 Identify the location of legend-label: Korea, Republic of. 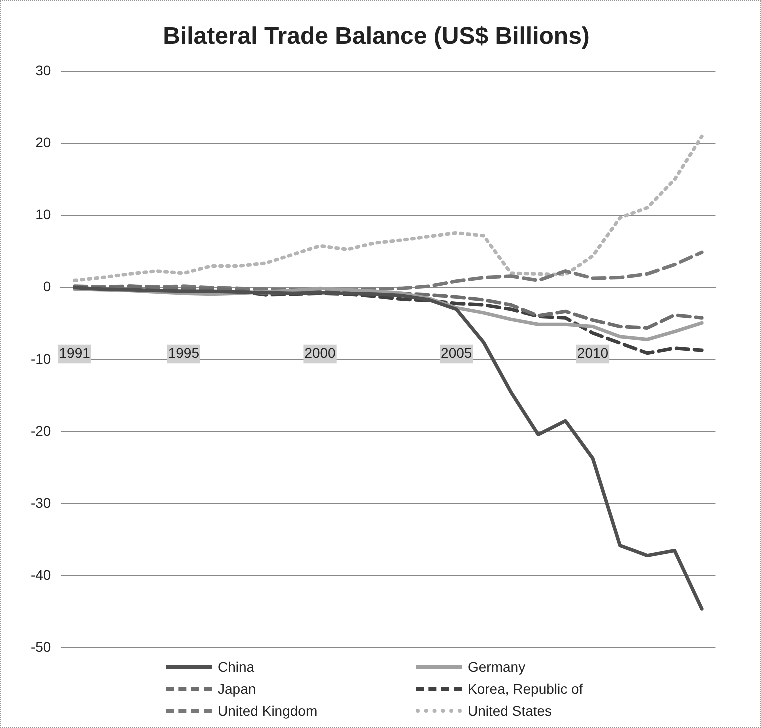
(526, 689).